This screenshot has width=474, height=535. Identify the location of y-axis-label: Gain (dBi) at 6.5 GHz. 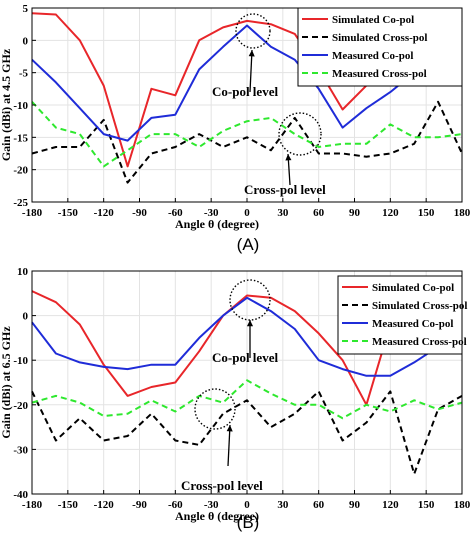
(6, 382).